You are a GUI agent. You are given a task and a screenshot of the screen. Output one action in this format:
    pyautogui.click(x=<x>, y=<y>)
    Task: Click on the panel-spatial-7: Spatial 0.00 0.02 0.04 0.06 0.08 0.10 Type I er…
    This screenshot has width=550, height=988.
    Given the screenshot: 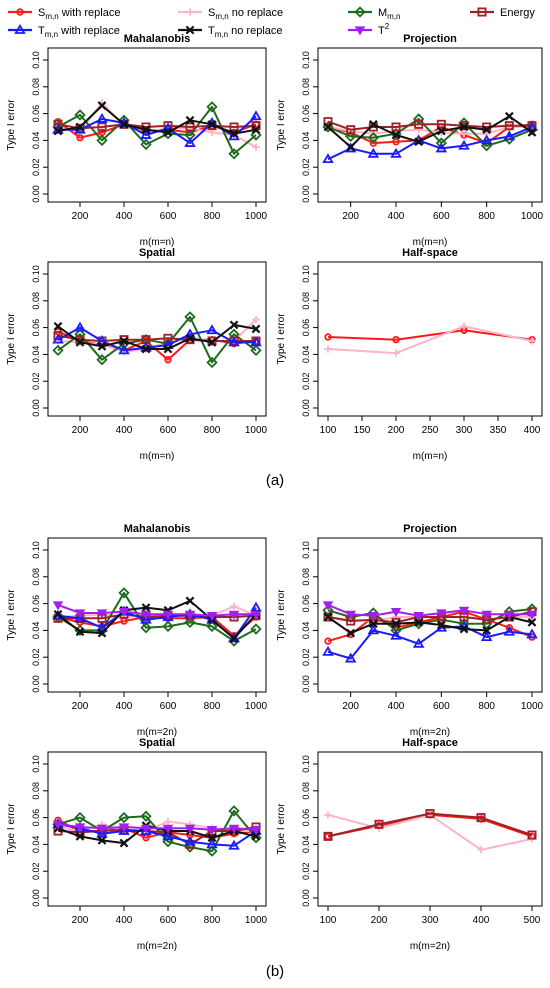 What is the action you would take?
    pyautogui.click(x=137, y=844)
    